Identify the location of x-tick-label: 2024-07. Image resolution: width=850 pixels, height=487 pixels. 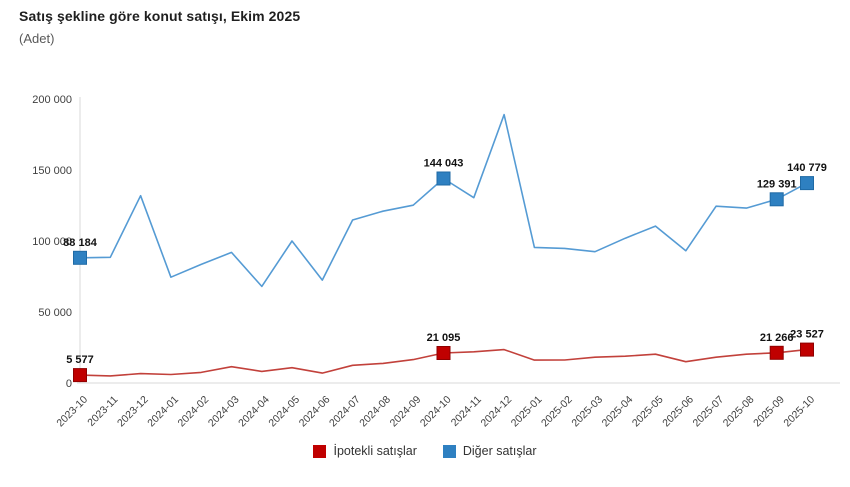
(345, 412).